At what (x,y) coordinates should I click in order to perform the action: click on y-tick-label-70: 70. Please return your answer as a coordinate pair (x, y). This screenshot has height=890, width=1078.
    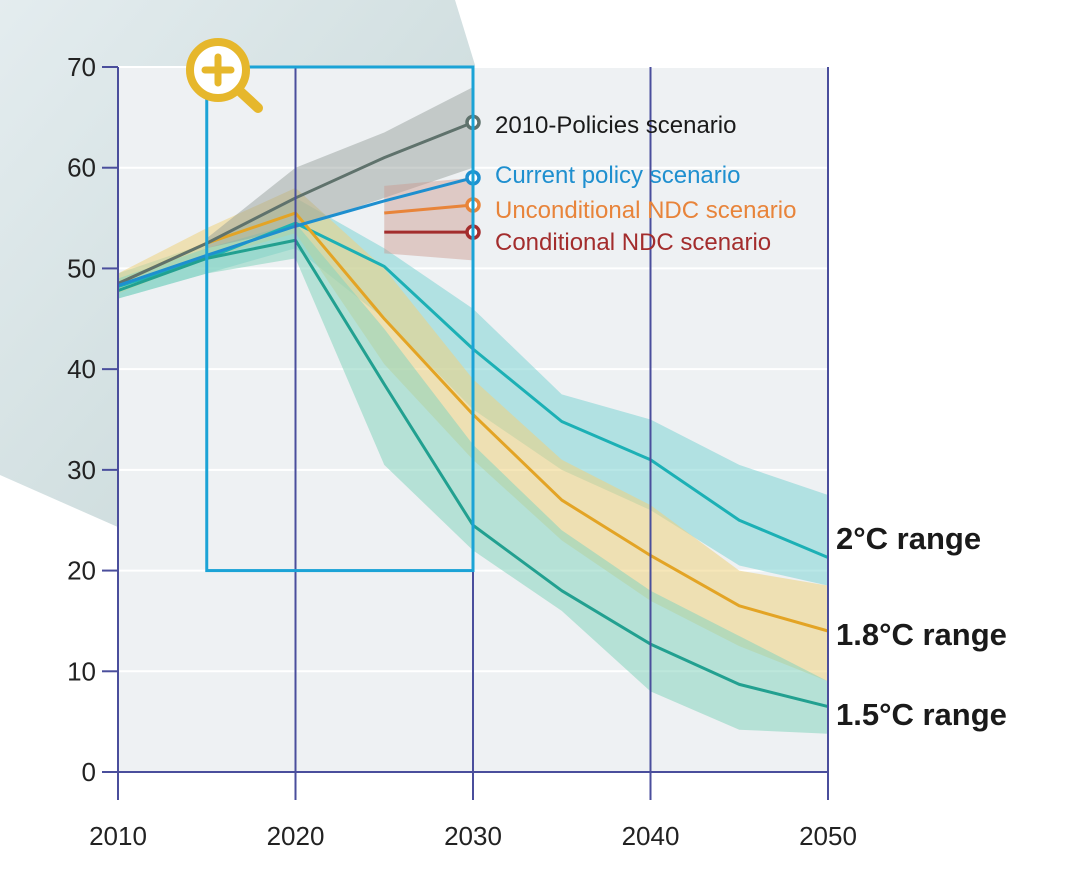
    Looking at the image, I should click on (81, 67).